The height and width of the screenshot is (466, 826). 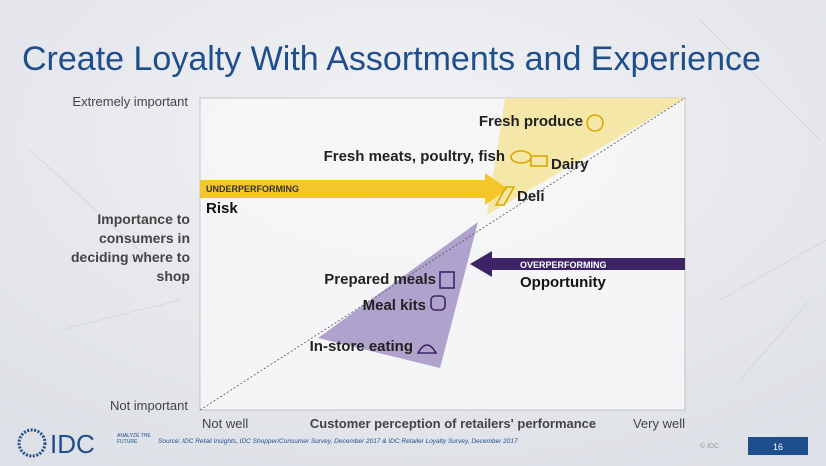 What do you see at coordinates (361, 346) in the screenshot?
I see `item-label: In-store eating` at bounding box center [361, 346].